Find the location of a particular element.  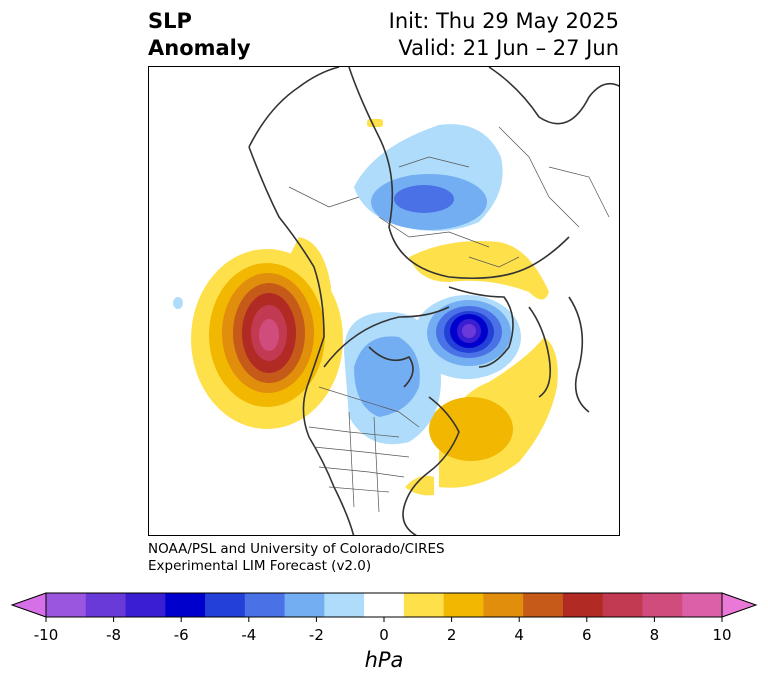

europe-high is located at coordinates (479, 270).